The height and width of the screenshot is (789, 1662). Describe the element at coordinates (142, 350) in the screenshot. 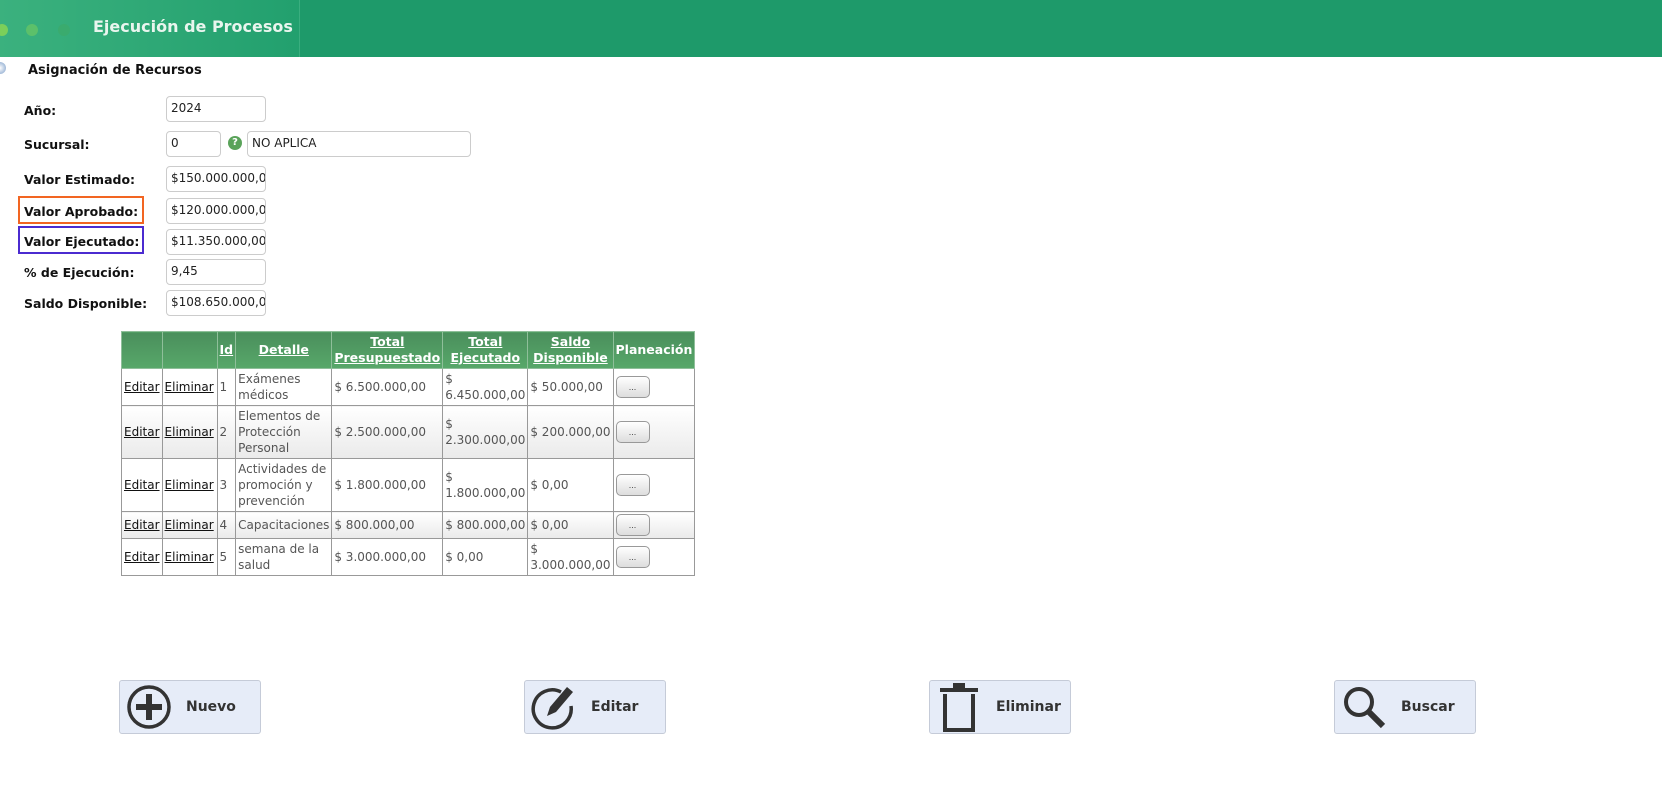

I see `col-edit` at that location.